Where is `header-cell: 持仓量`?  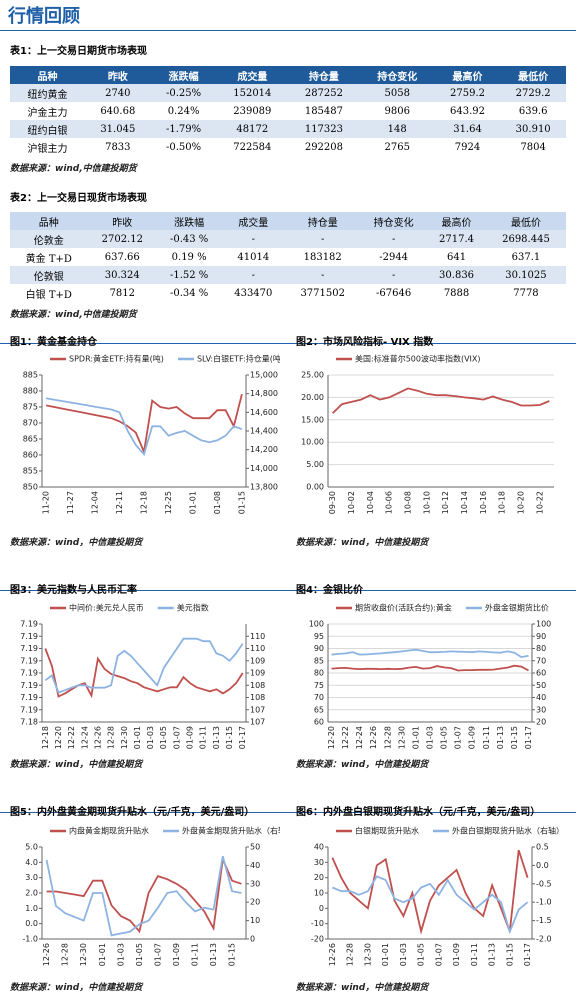 header-cell: 持仓量 is located at coordinates (323, 221).